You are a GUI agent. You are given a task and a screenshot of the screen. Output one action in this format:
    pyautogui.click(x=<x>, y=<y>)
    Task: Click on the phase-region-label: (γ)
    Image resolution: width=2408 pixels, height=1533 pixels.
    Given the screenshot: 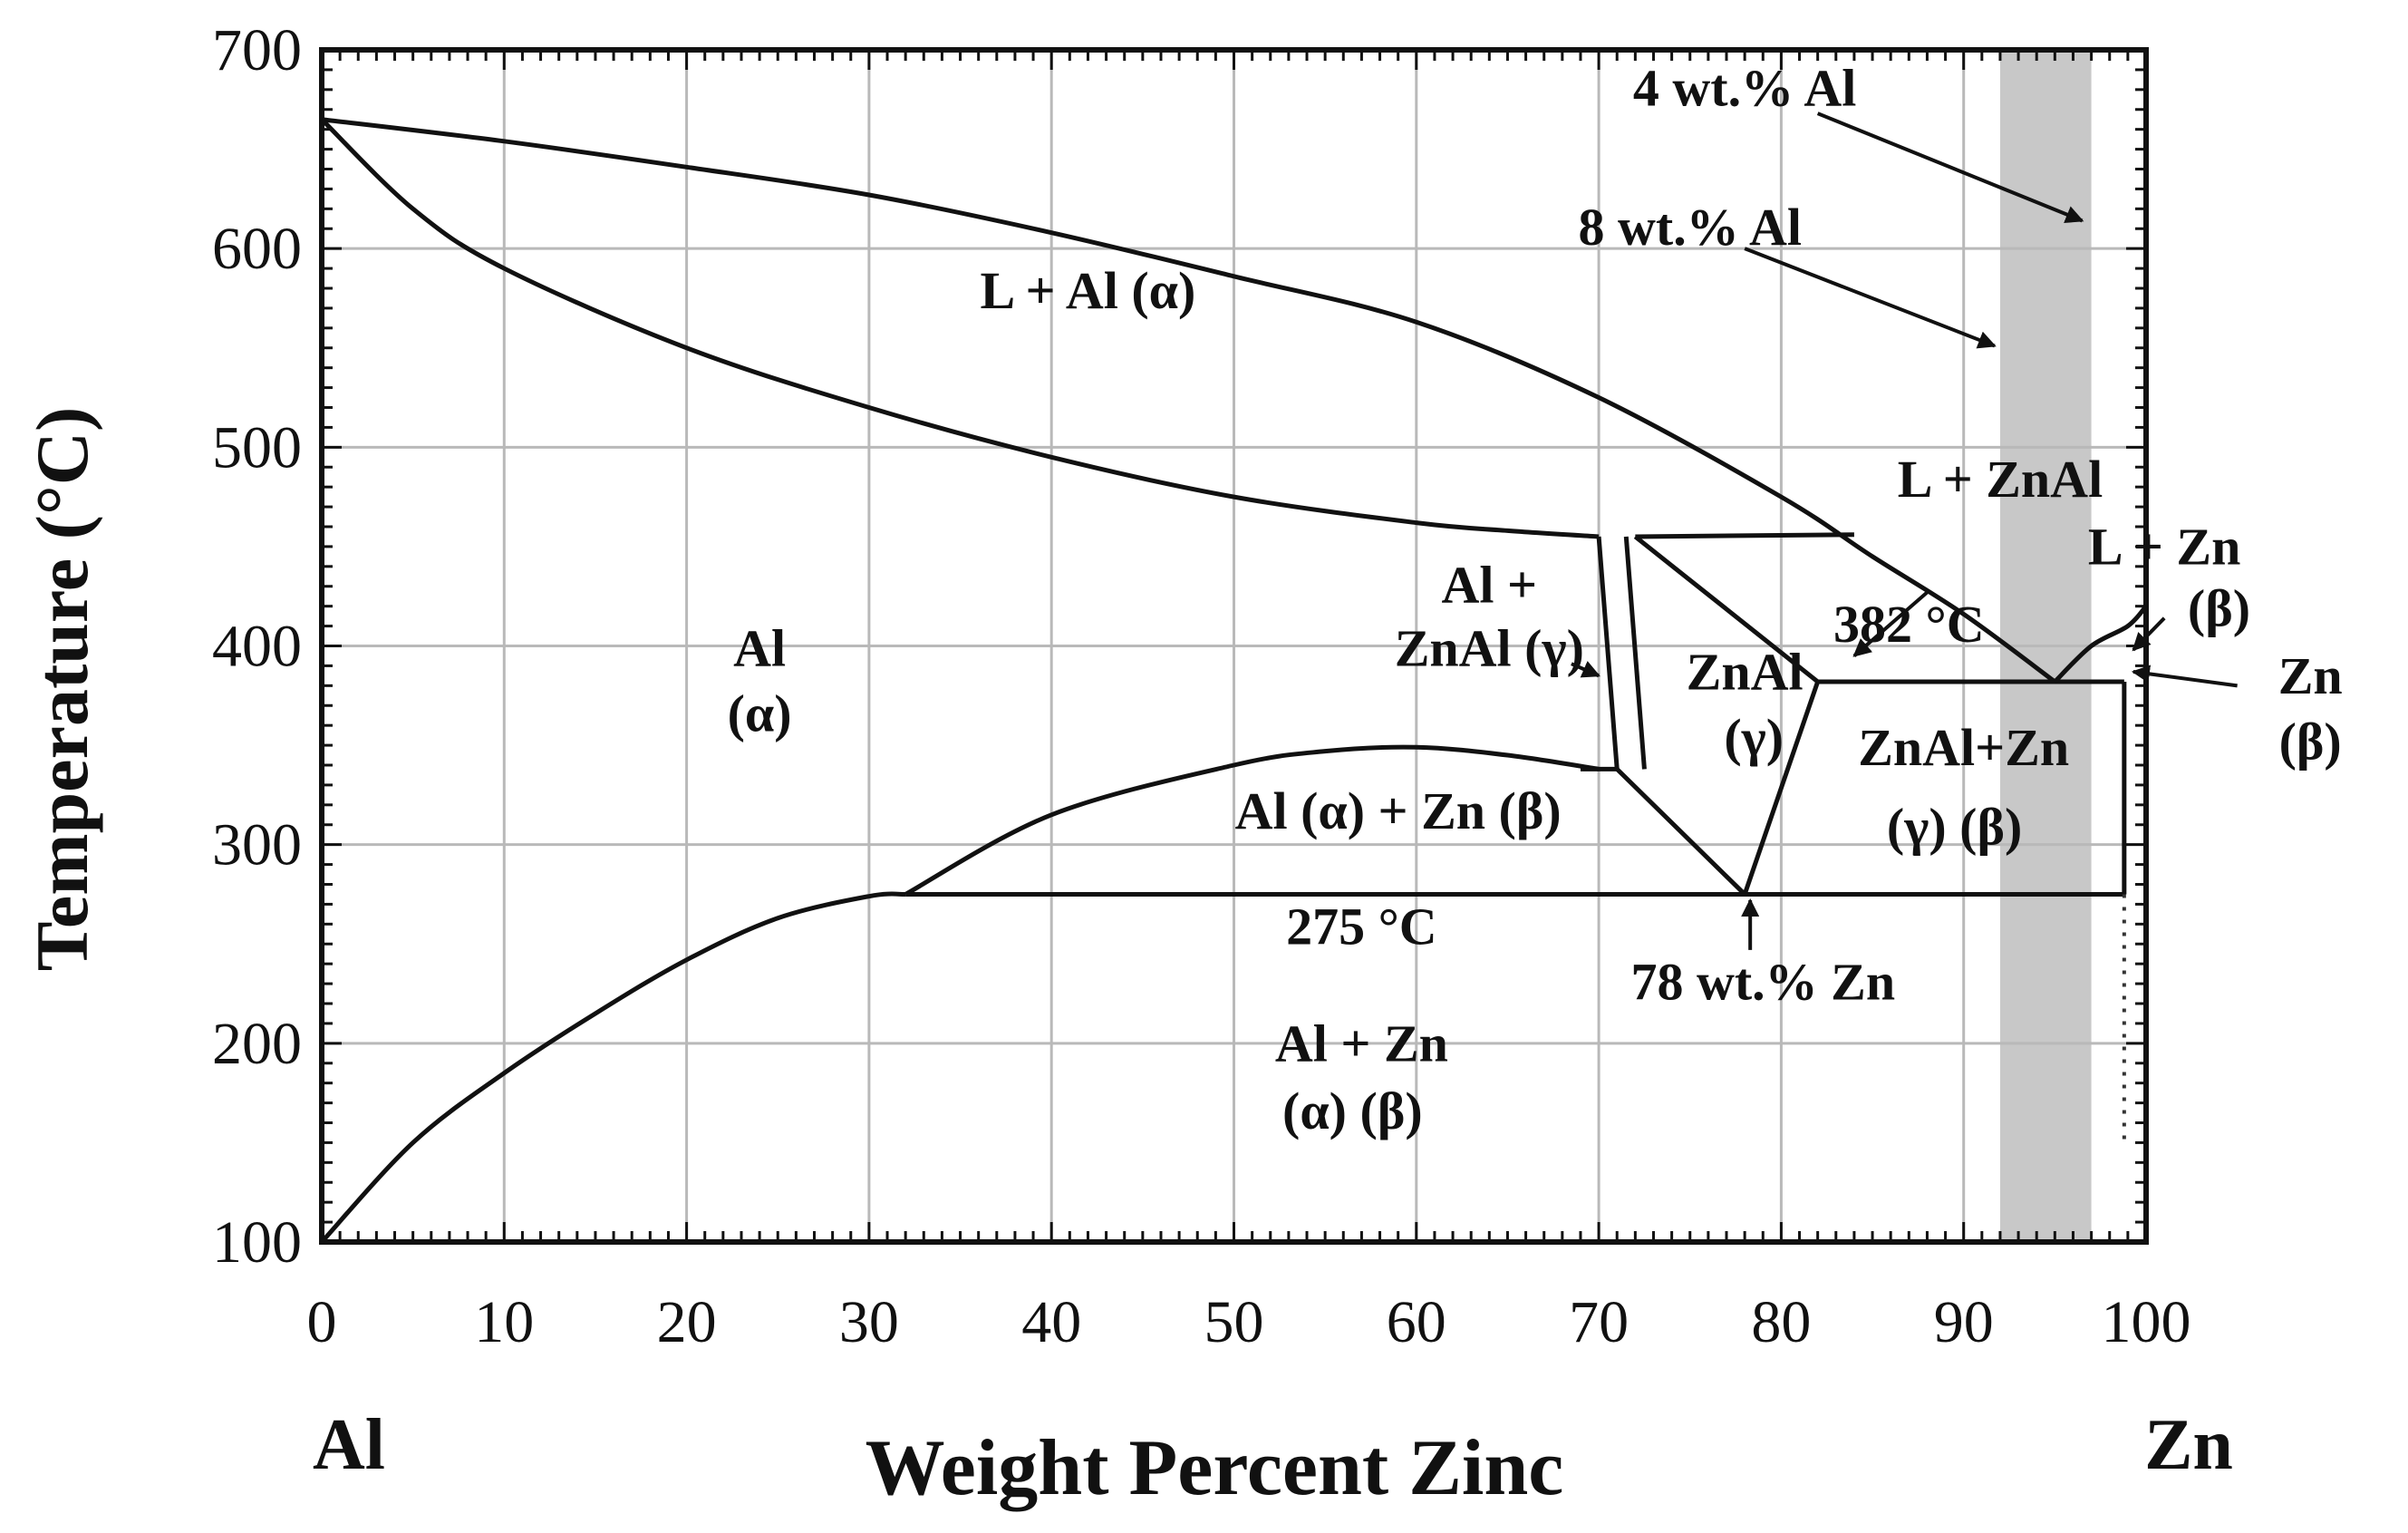 What is the action you would take?
    pyautogui.click(x=1754, y=738)
    